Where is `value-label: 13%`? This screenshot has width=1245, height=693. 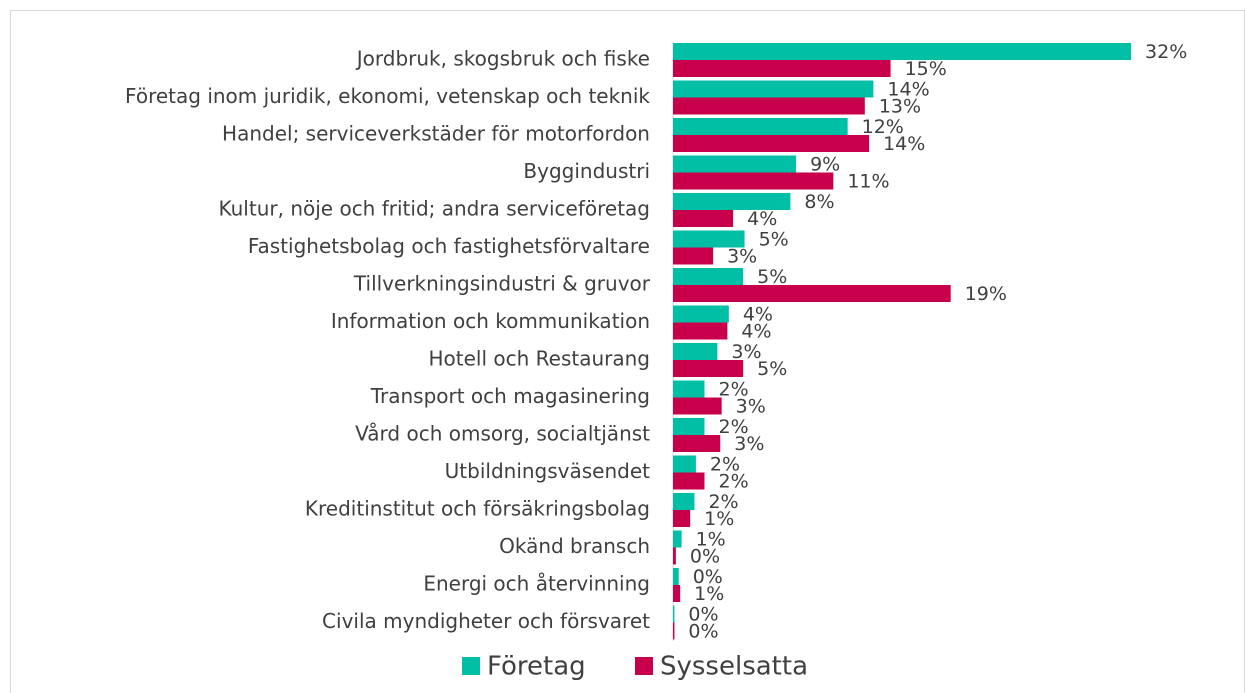
value-label: 13% is located at coordinates (900, 107).